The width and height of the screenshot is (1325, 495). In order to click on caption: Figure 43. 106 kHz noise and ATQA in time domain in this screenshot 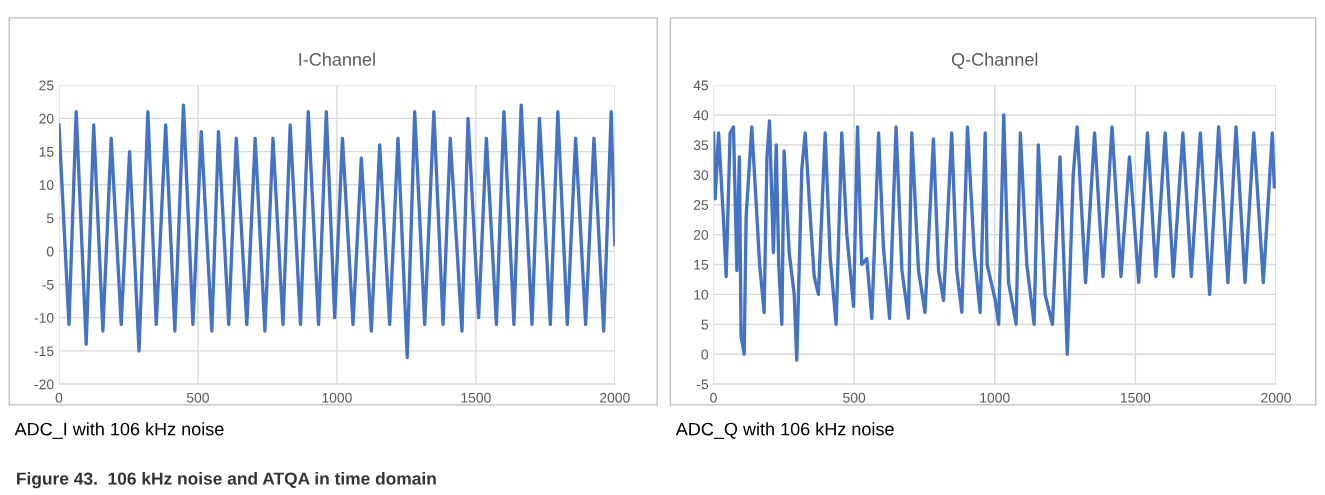, I will do `click(226, 480)`.